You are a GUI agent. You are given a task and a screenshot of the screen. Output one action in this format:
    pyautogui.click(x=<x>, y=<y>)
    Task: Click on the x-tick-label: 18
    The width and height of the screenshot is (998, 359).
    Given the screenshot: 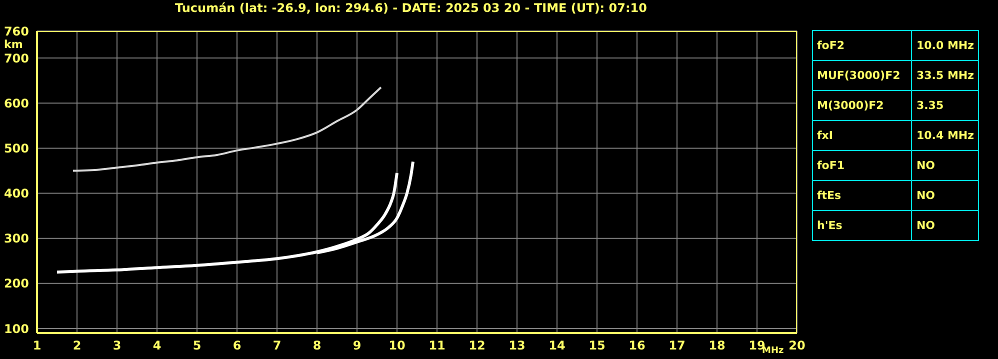 What is the action you would take?
    pyautogui.click(x=717, y=345)
    